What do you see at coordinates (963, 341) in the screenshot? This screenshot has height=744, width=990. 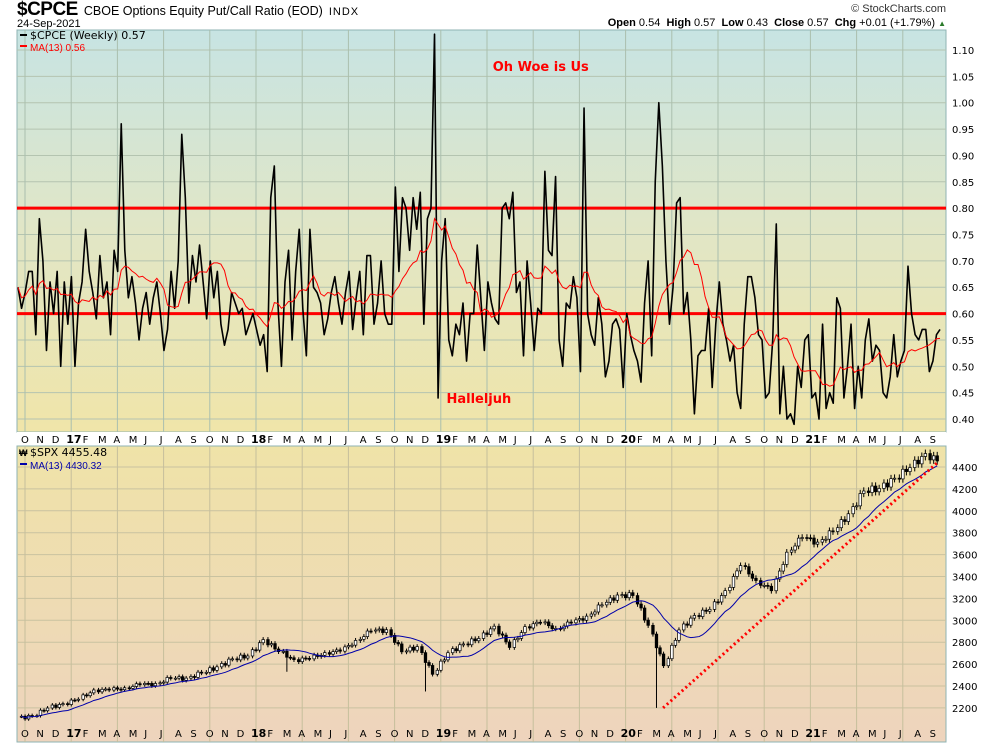 I see `y-tick-label: 0.55` at bounding box center [963, 341].